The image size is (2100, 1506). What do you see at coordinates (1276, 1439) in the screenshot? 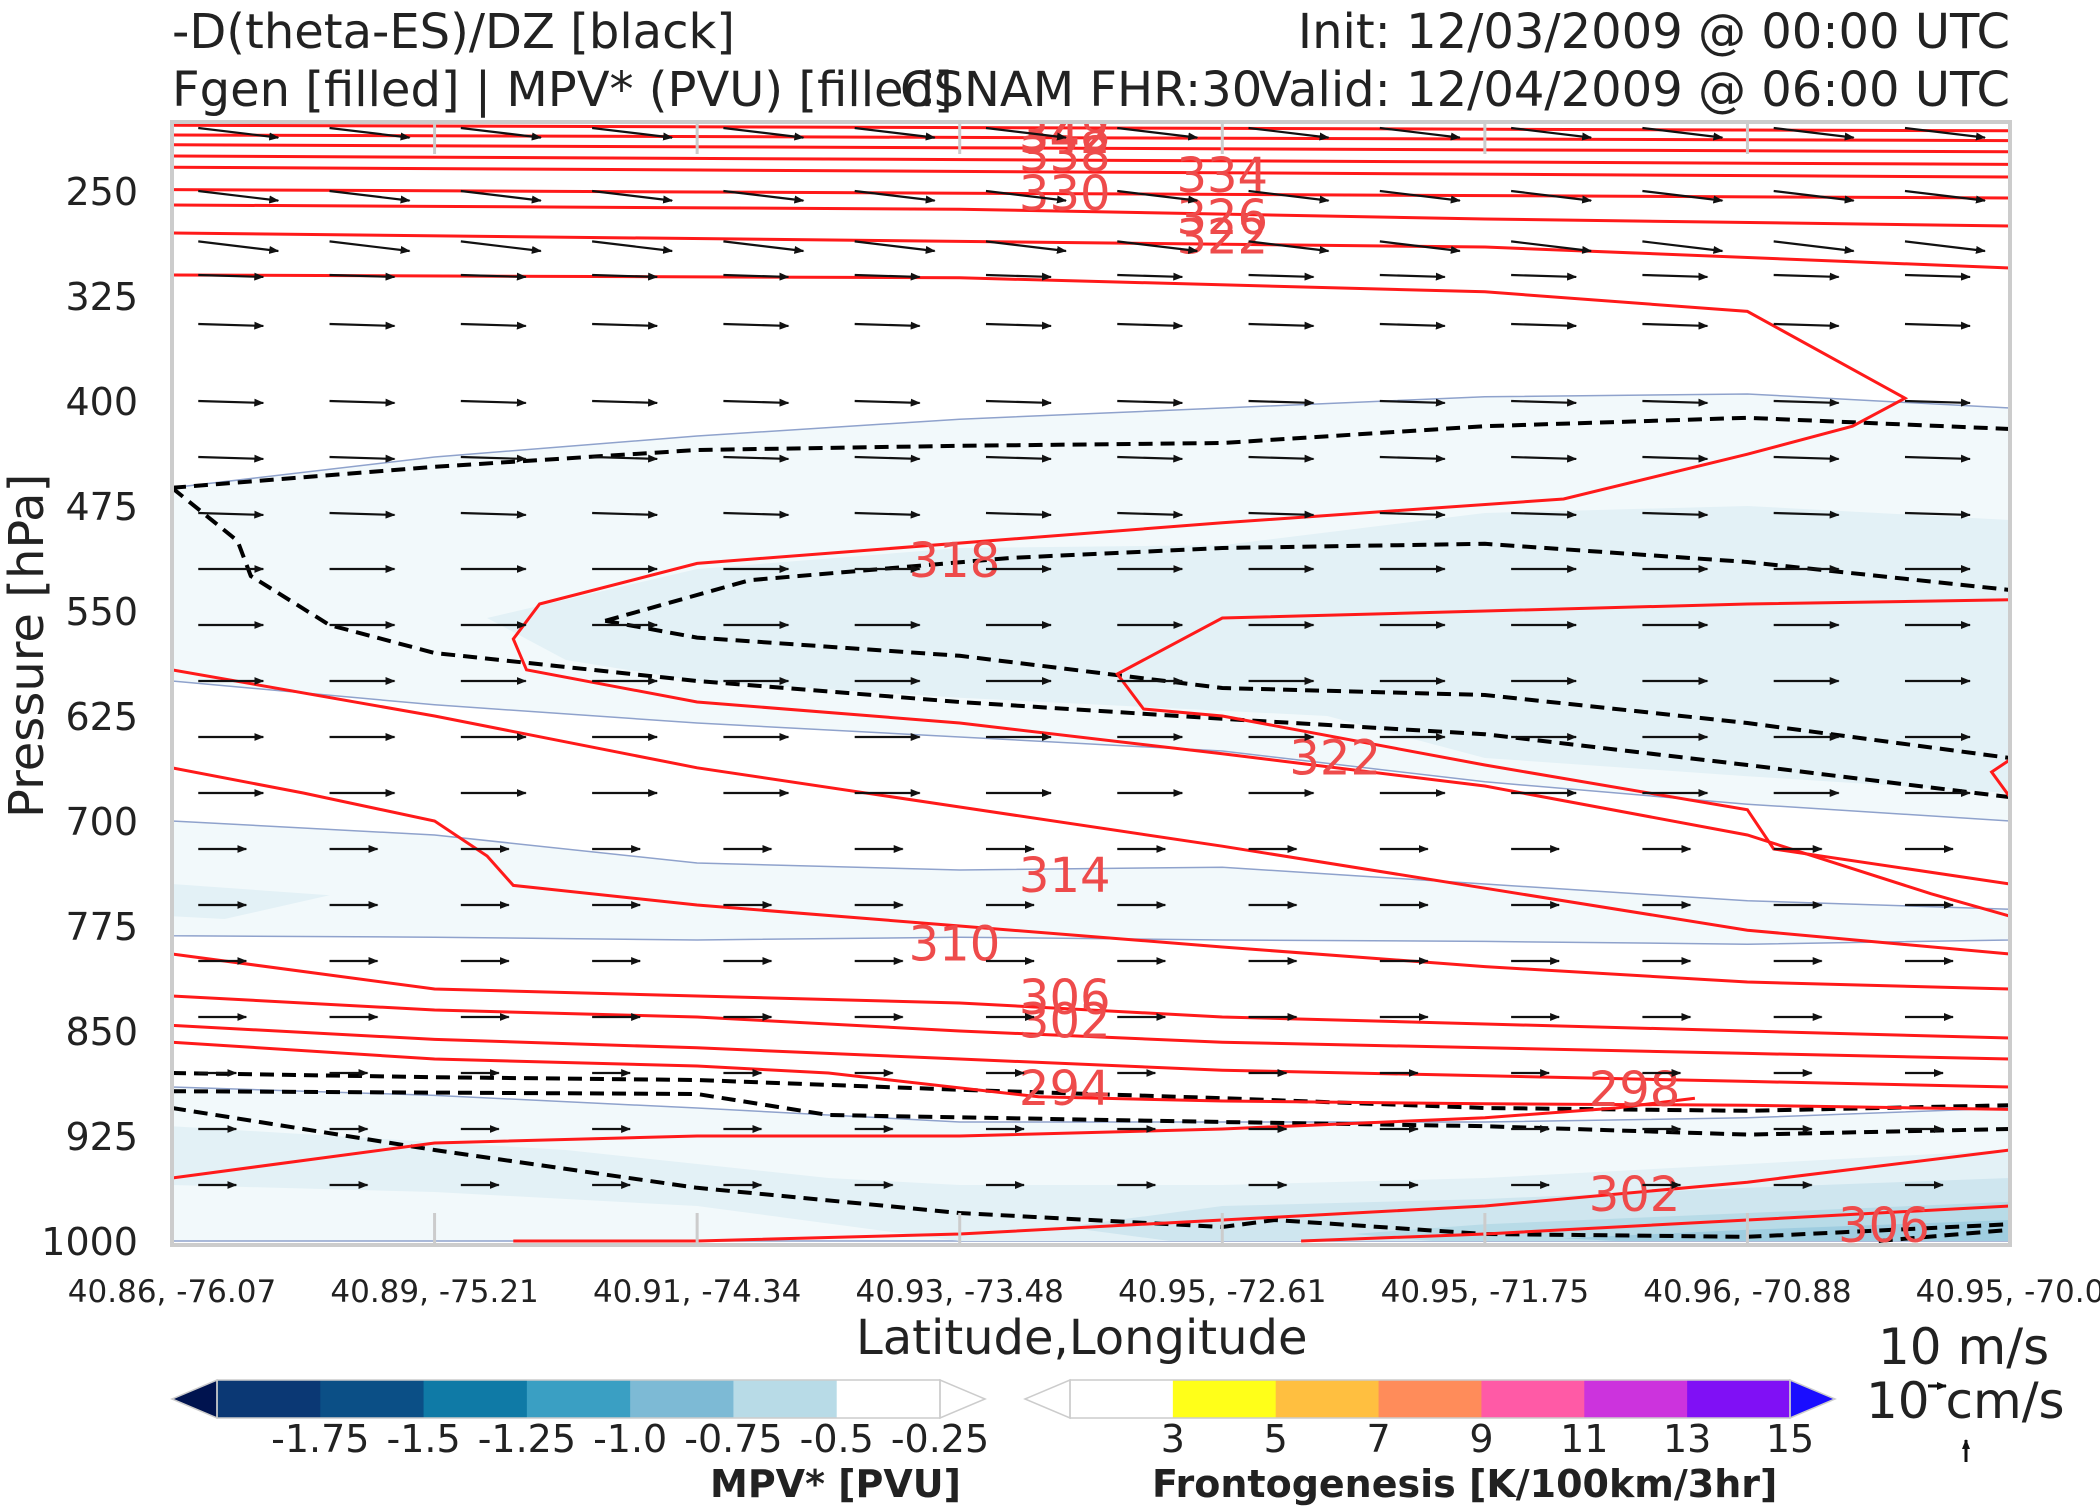
I see `fgen-colorbar-tick-label: 5` at bounding box center [1276, 1439].